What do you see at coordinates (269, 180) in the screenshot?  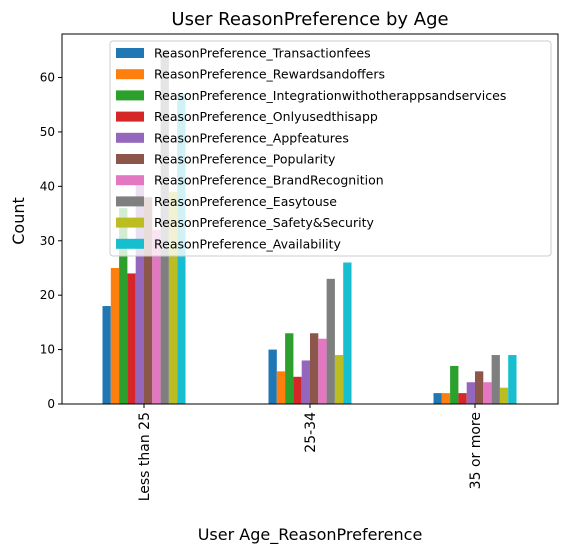 I see `legend-entry: ReasonPreference_BrandRecognition` at bounding box center [269, 180].